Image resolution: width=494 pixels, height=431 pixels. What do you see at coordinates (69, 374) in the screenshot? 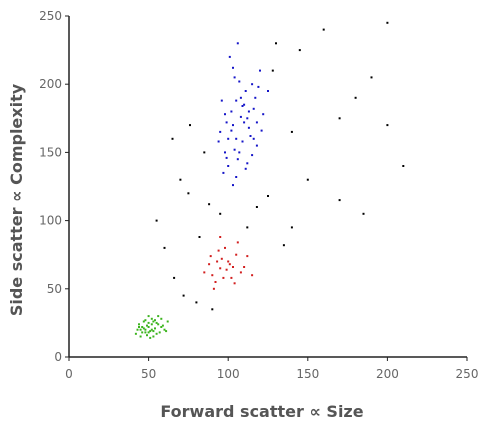
I see `x-tick-label: 0` at bounding box center [69, 374].